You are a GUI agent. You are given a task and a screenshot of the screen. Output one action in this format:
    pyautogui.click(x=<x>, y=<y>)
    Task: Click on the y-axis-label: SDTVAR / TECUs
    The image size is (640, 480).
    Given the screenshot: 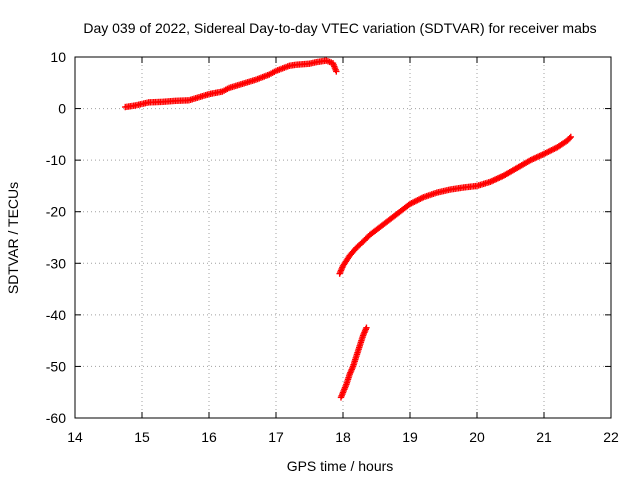 What is the action you would take?
    pyautogui.click(x=13, y=238)
    